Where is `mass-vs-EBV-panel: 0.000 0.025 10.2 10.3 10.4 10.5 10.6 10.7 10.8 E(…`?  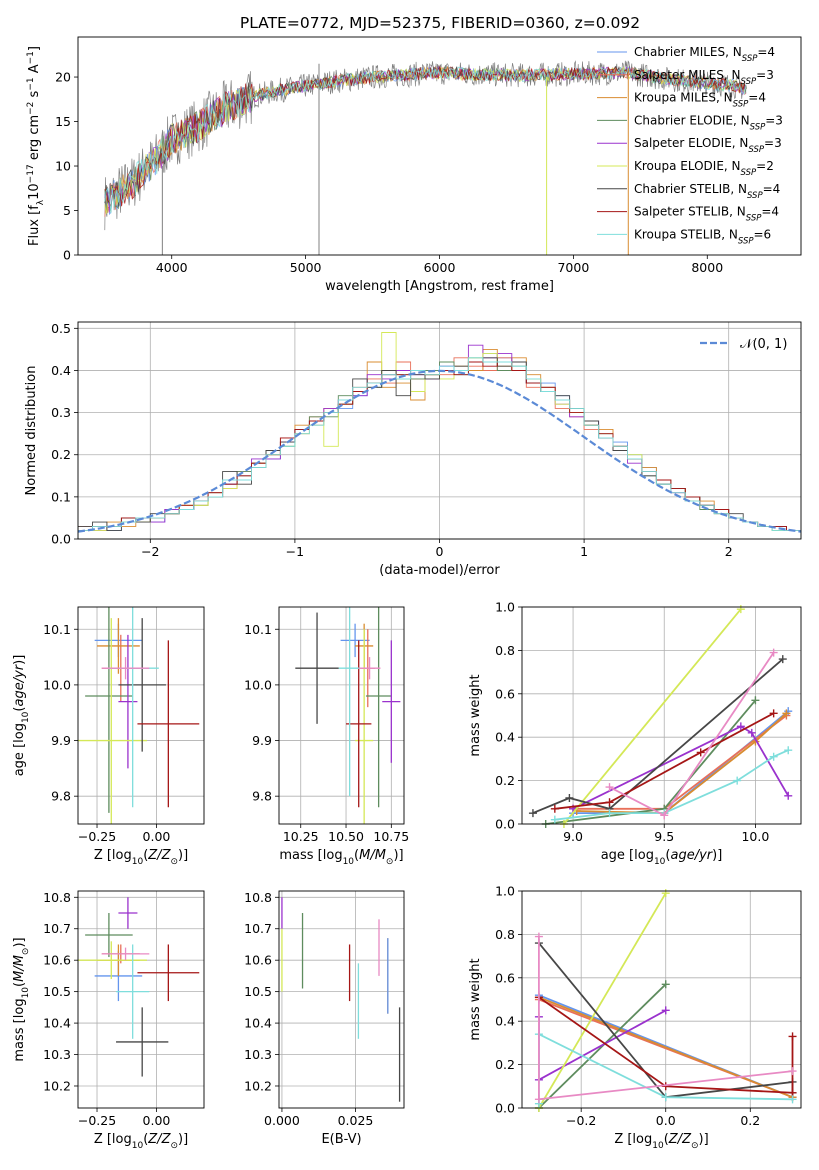 mass-vs-EBV-panel: 0.000 0.025 10.2 10.3 10.4 10.5 10.6 10.7 10.8 E(… is located at coordinates (324, 1018).